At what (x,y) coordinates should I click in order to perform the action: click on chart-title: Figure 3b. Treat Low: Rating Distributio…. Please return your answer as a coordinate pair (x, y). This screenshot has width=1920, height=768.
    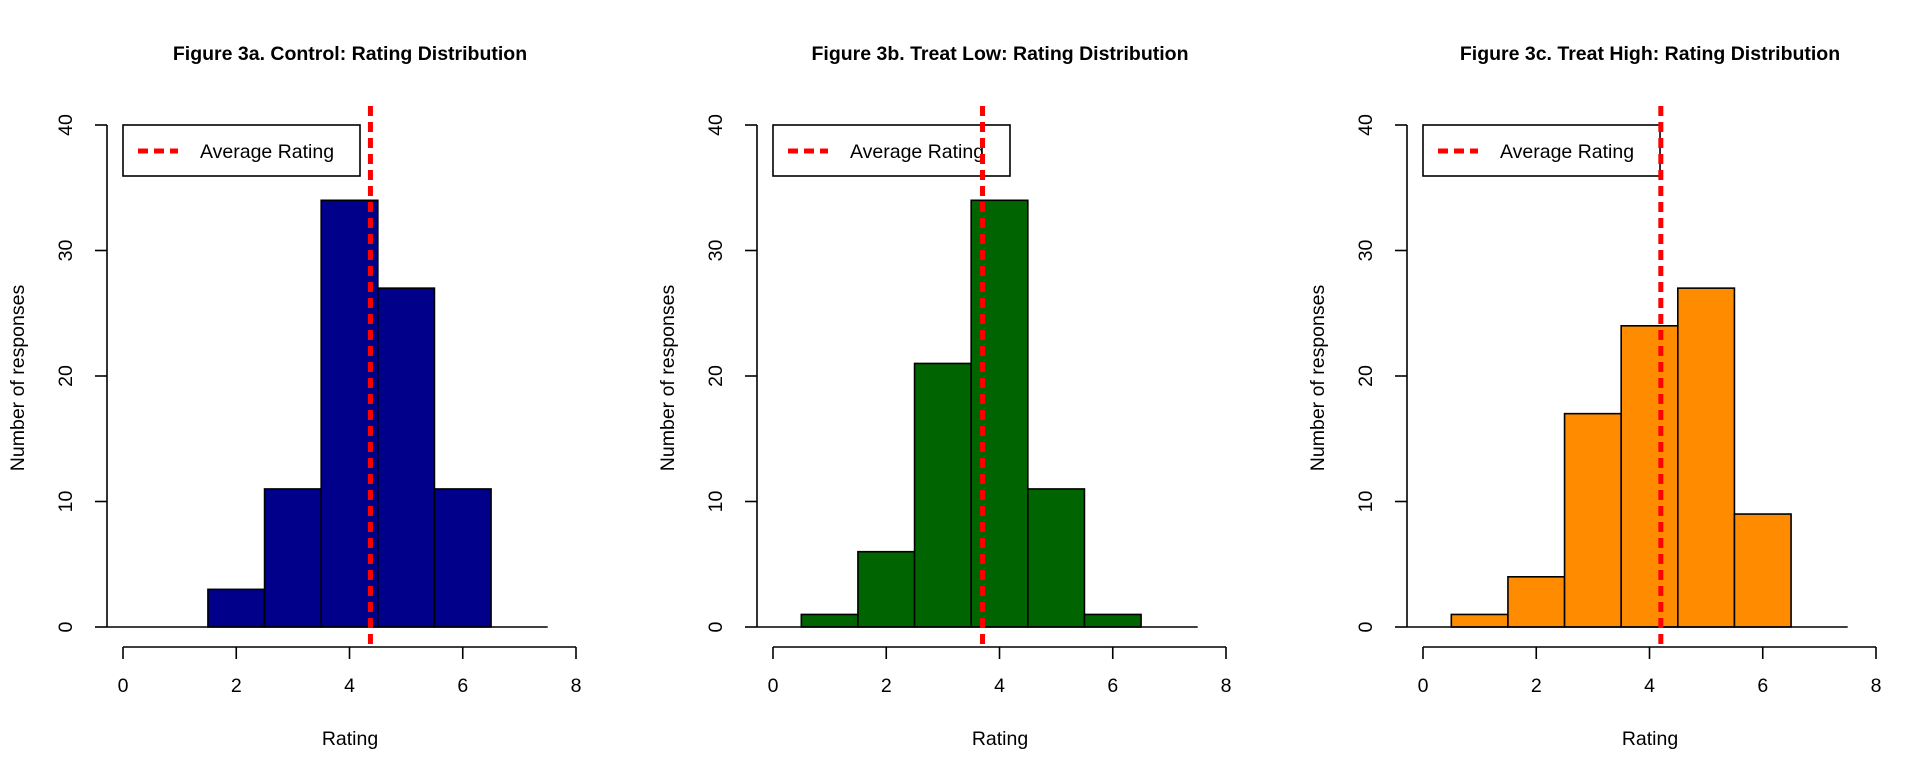
    Looking at the image, I should click on (999, 54).